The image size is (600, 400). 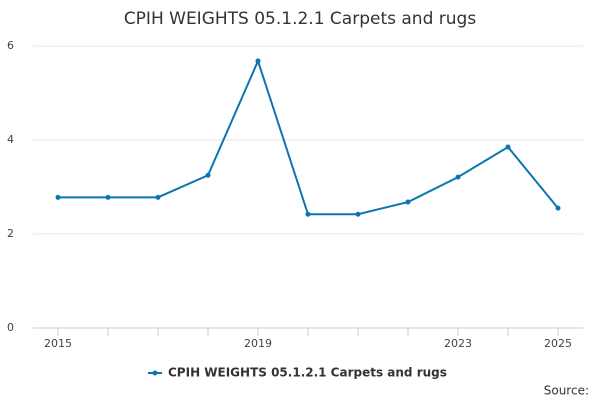 I want to click on x-tick-label: 2015, so click(x=58, y=343).